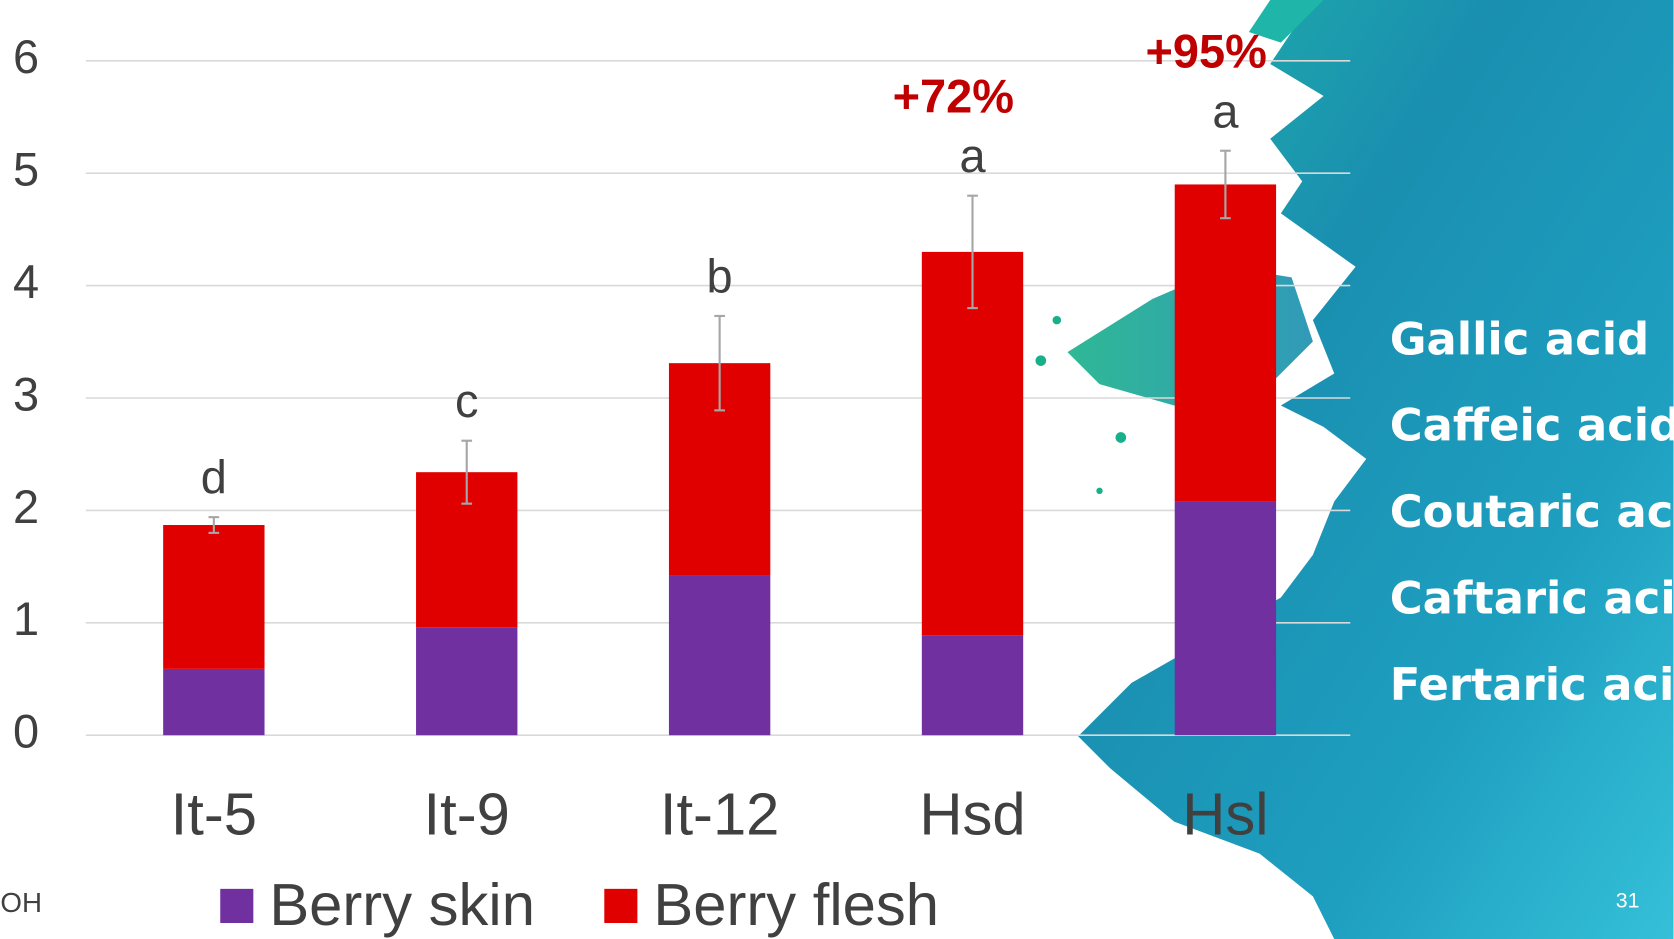 The width and height of the screenshot is (1674, 939). I want to click on footer-left: OH, so click(21, 902).